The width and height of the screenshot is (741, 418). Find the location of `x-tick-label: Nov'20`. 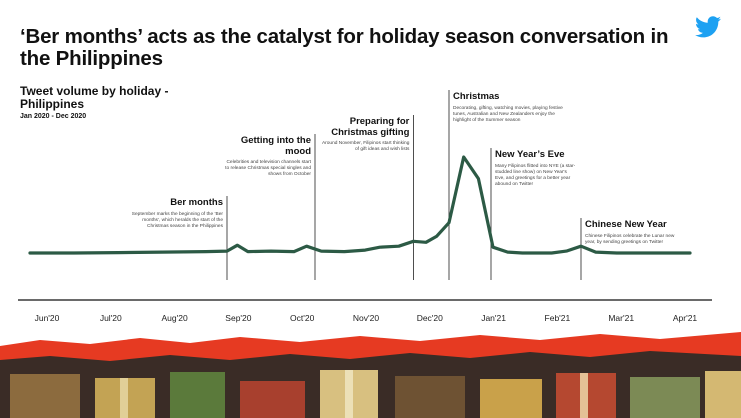

x-tick-label: Nov'20 is located at coordinates (366, 318).